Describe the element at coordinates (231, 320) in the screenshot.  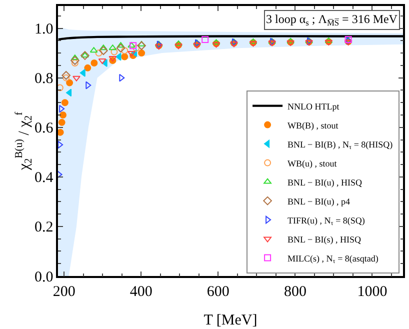
I see `x-axis-title: T [MeV]` at that location.